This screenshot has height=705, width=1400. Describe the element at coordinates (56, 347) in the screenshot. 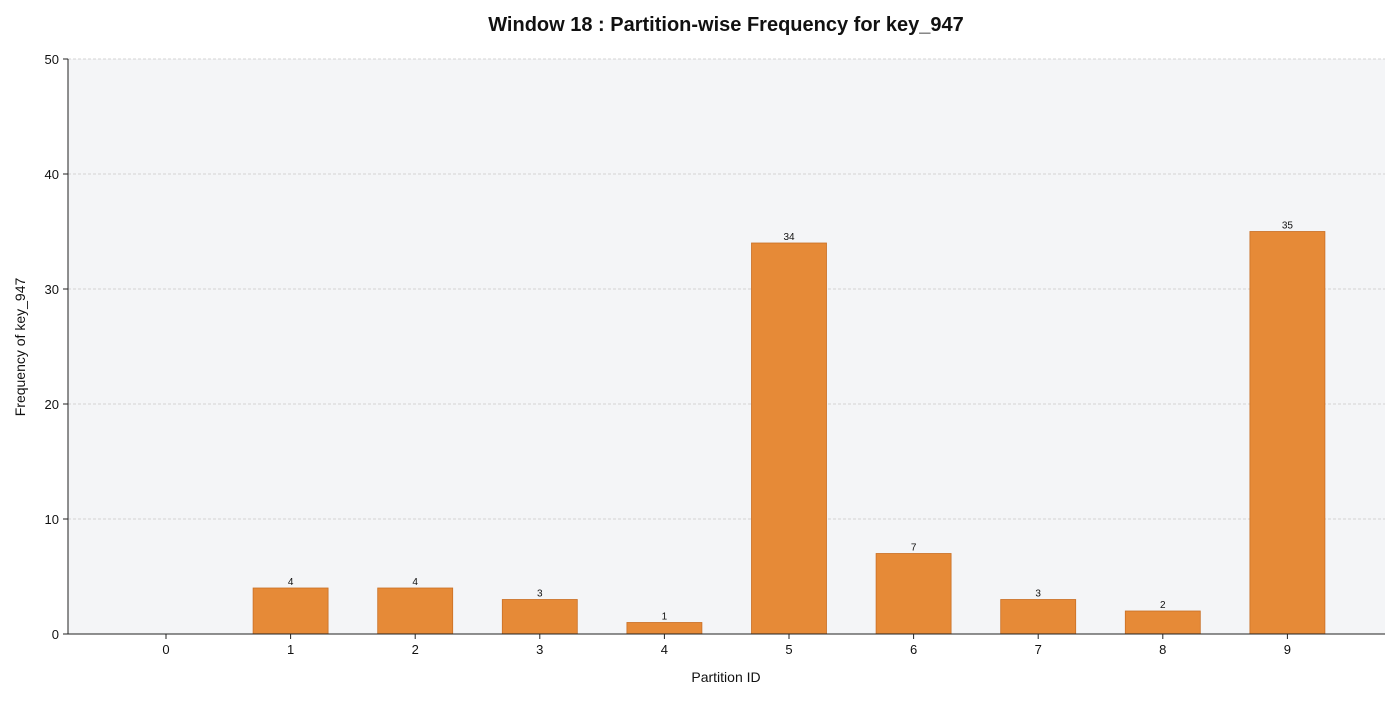

I see `y-axis-ticks: 0 10 20 30 40 50` at that location.